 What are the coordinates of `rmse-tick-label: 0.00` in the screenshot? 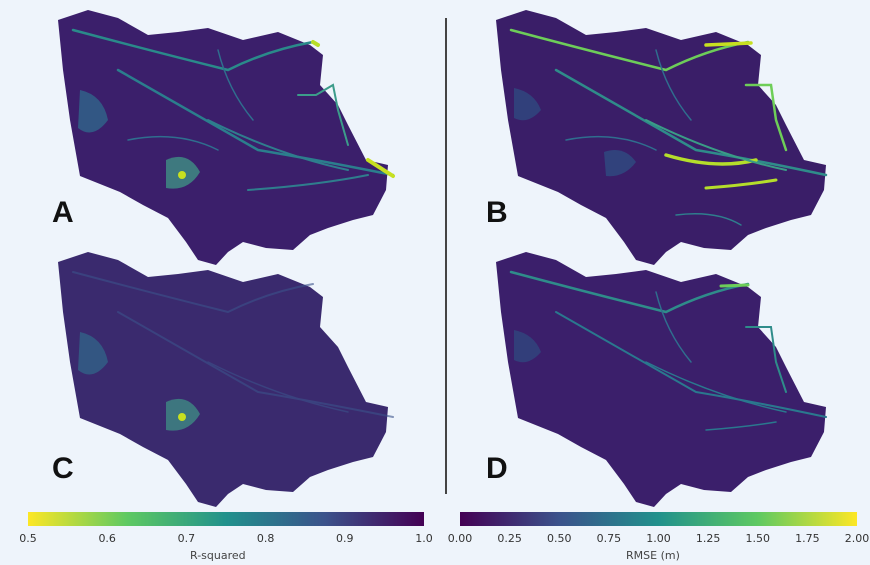 It's located at (460, 538).